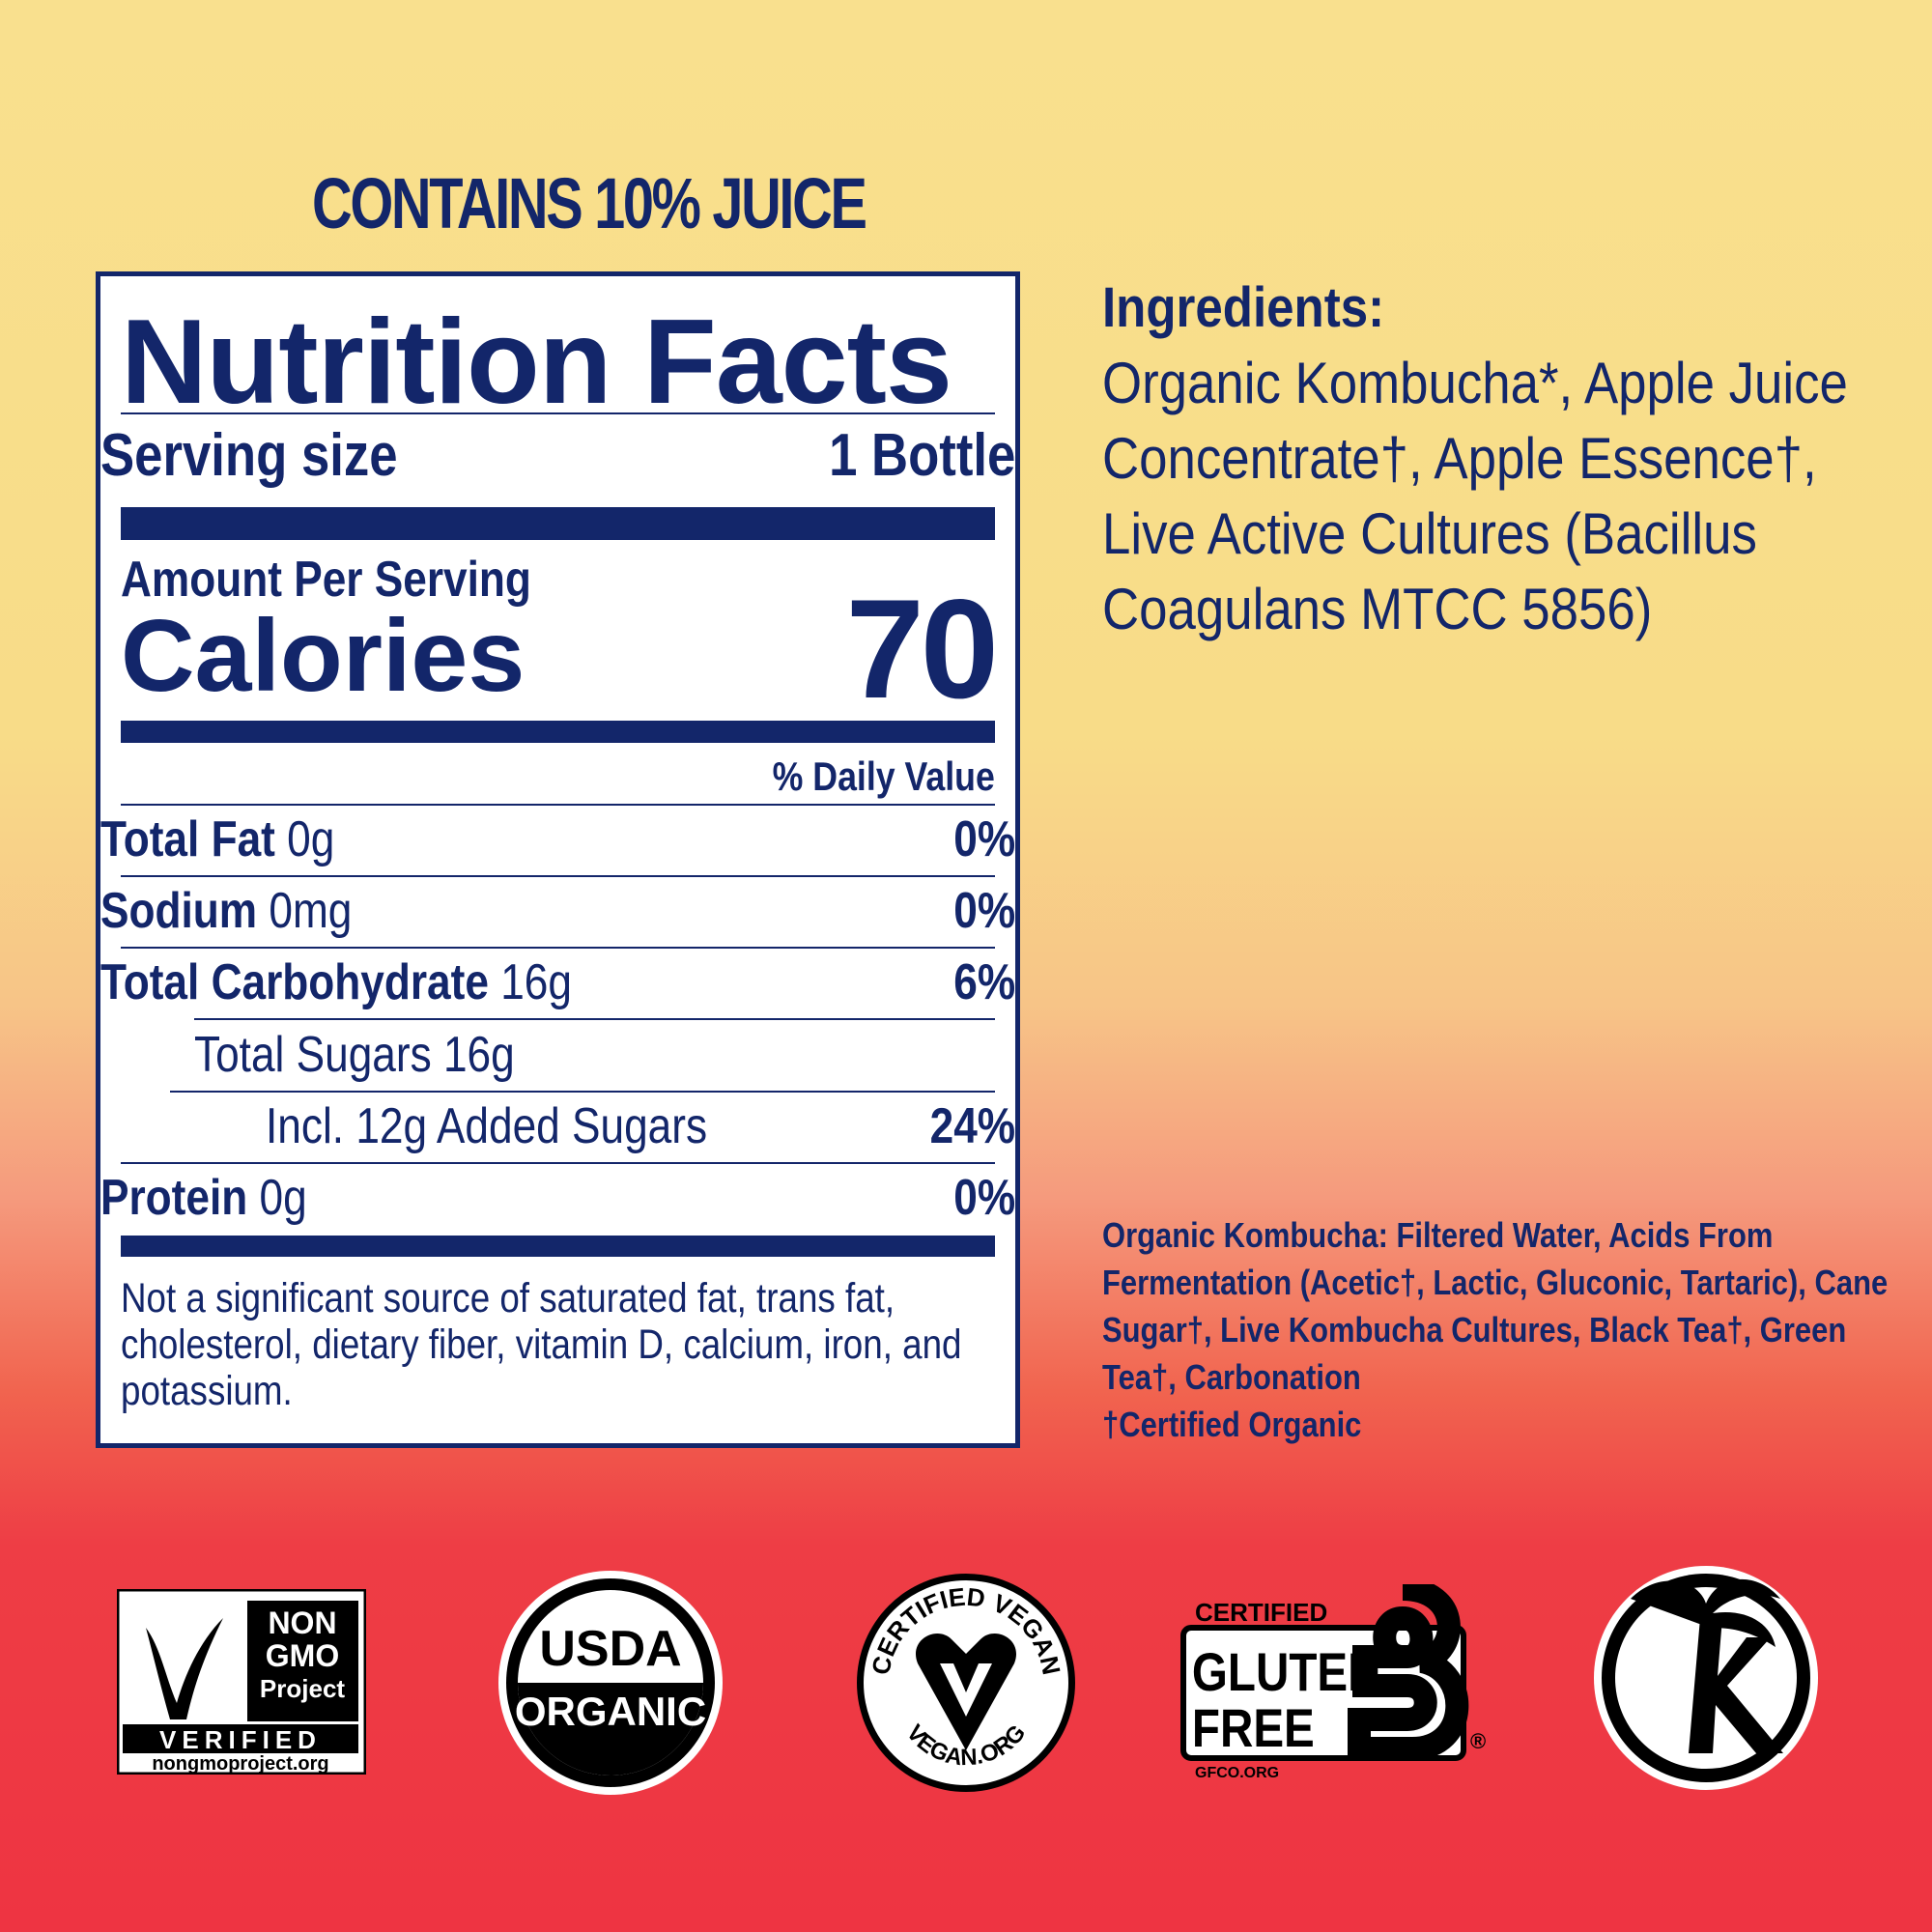  What do you see at coordinates (984, 982) in the screenshot?
I see `nutrient-dv: 6%` at bounding box center [984, 982].